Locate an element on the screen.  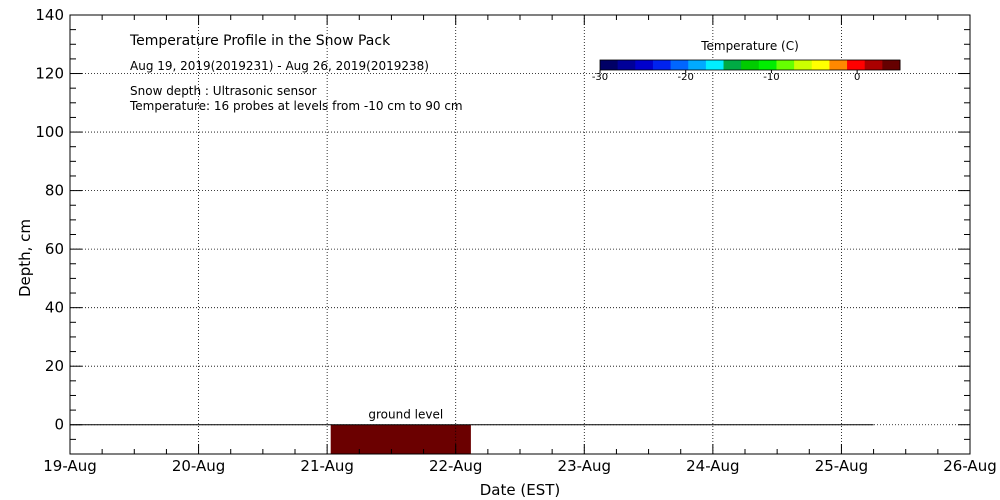
colorbar-tick-label: -10 is located at coordinates (771, 77).